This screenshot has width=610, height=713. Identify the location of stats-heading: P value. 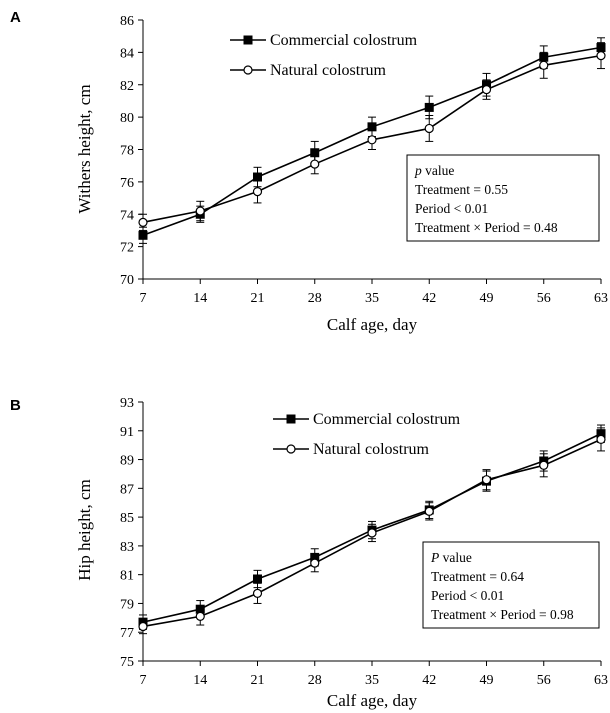
(451, 557).